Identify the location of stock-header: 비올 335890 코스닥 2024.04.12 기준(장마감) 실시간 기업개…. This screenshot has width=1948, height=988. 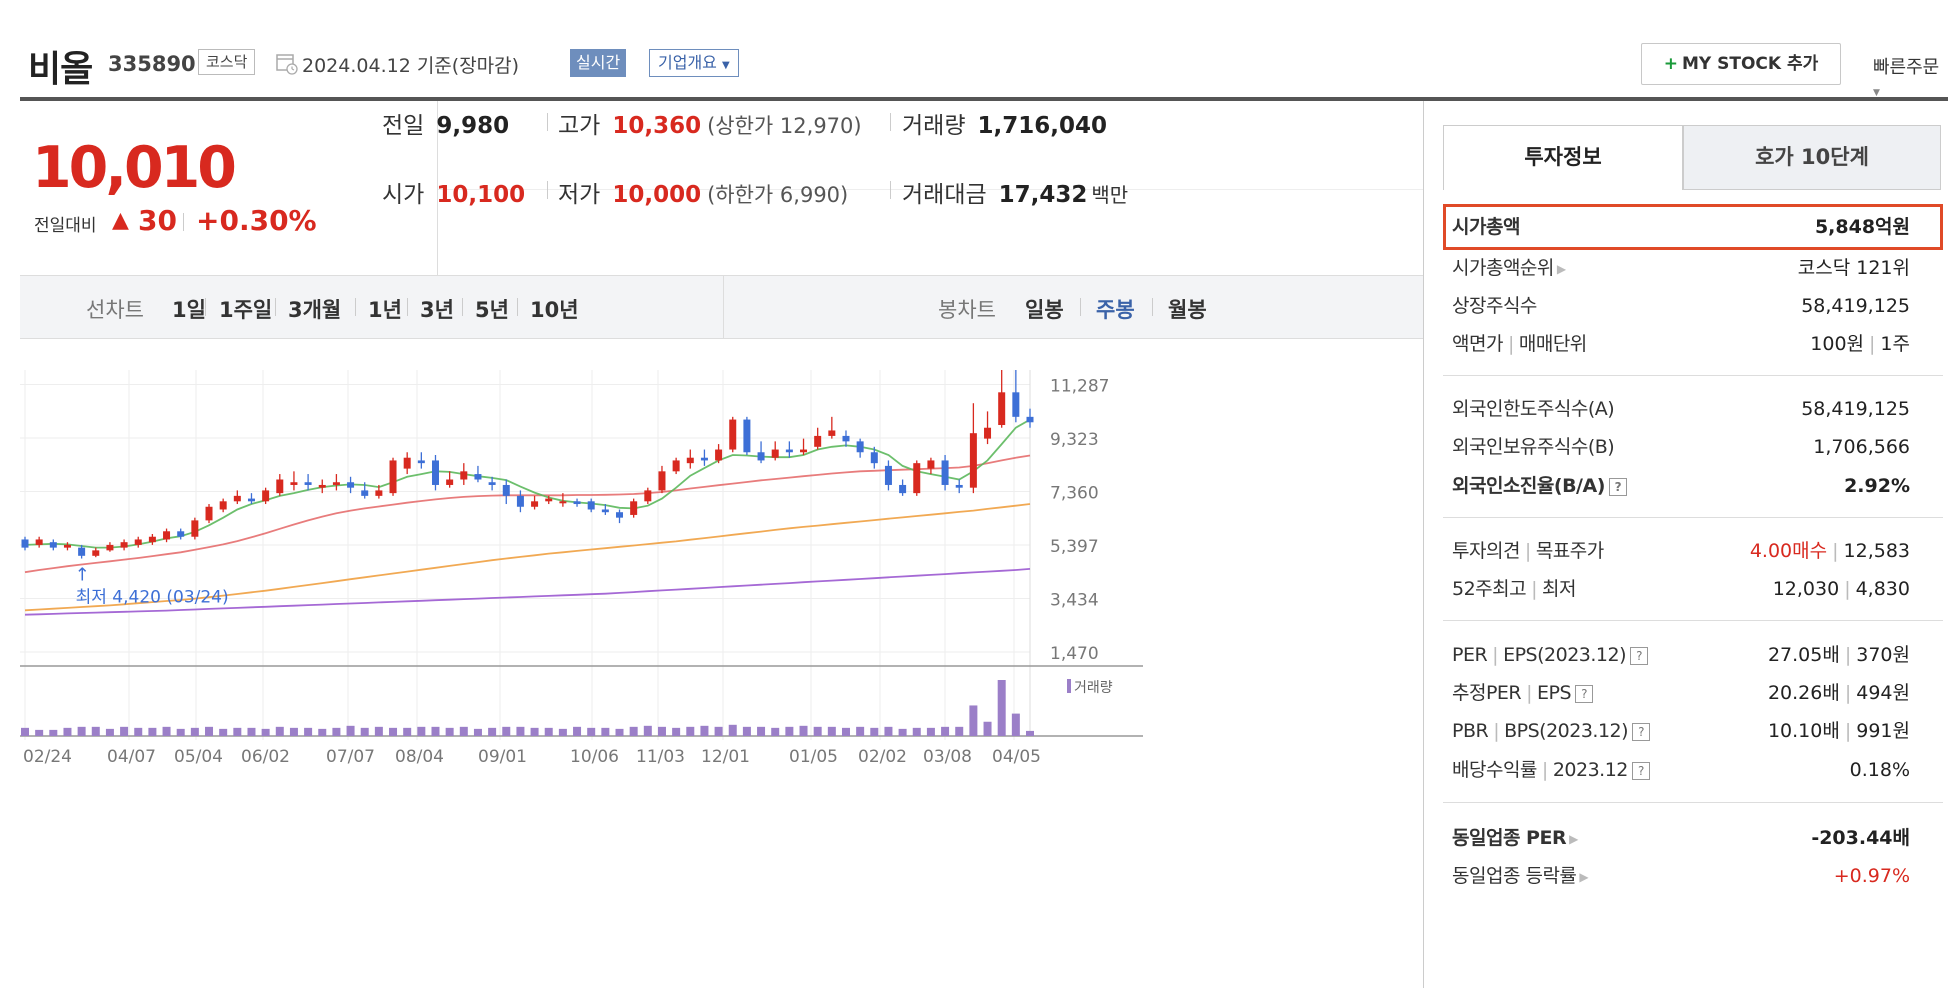
(988, 69).